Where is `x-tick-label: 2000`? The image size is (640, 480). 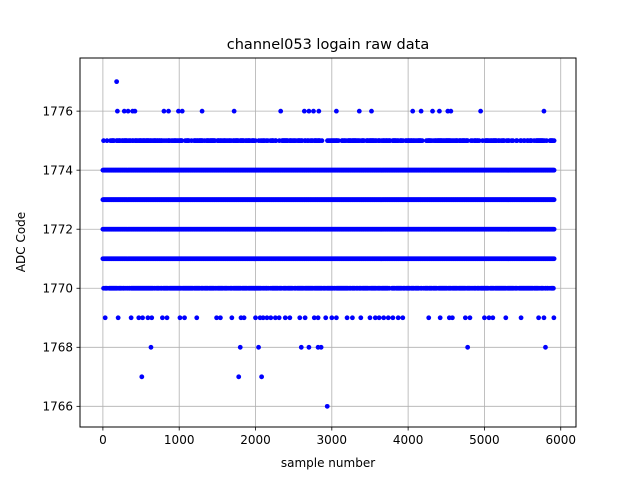
x-tick-label: 2000 is located at coordinates (255, 440).